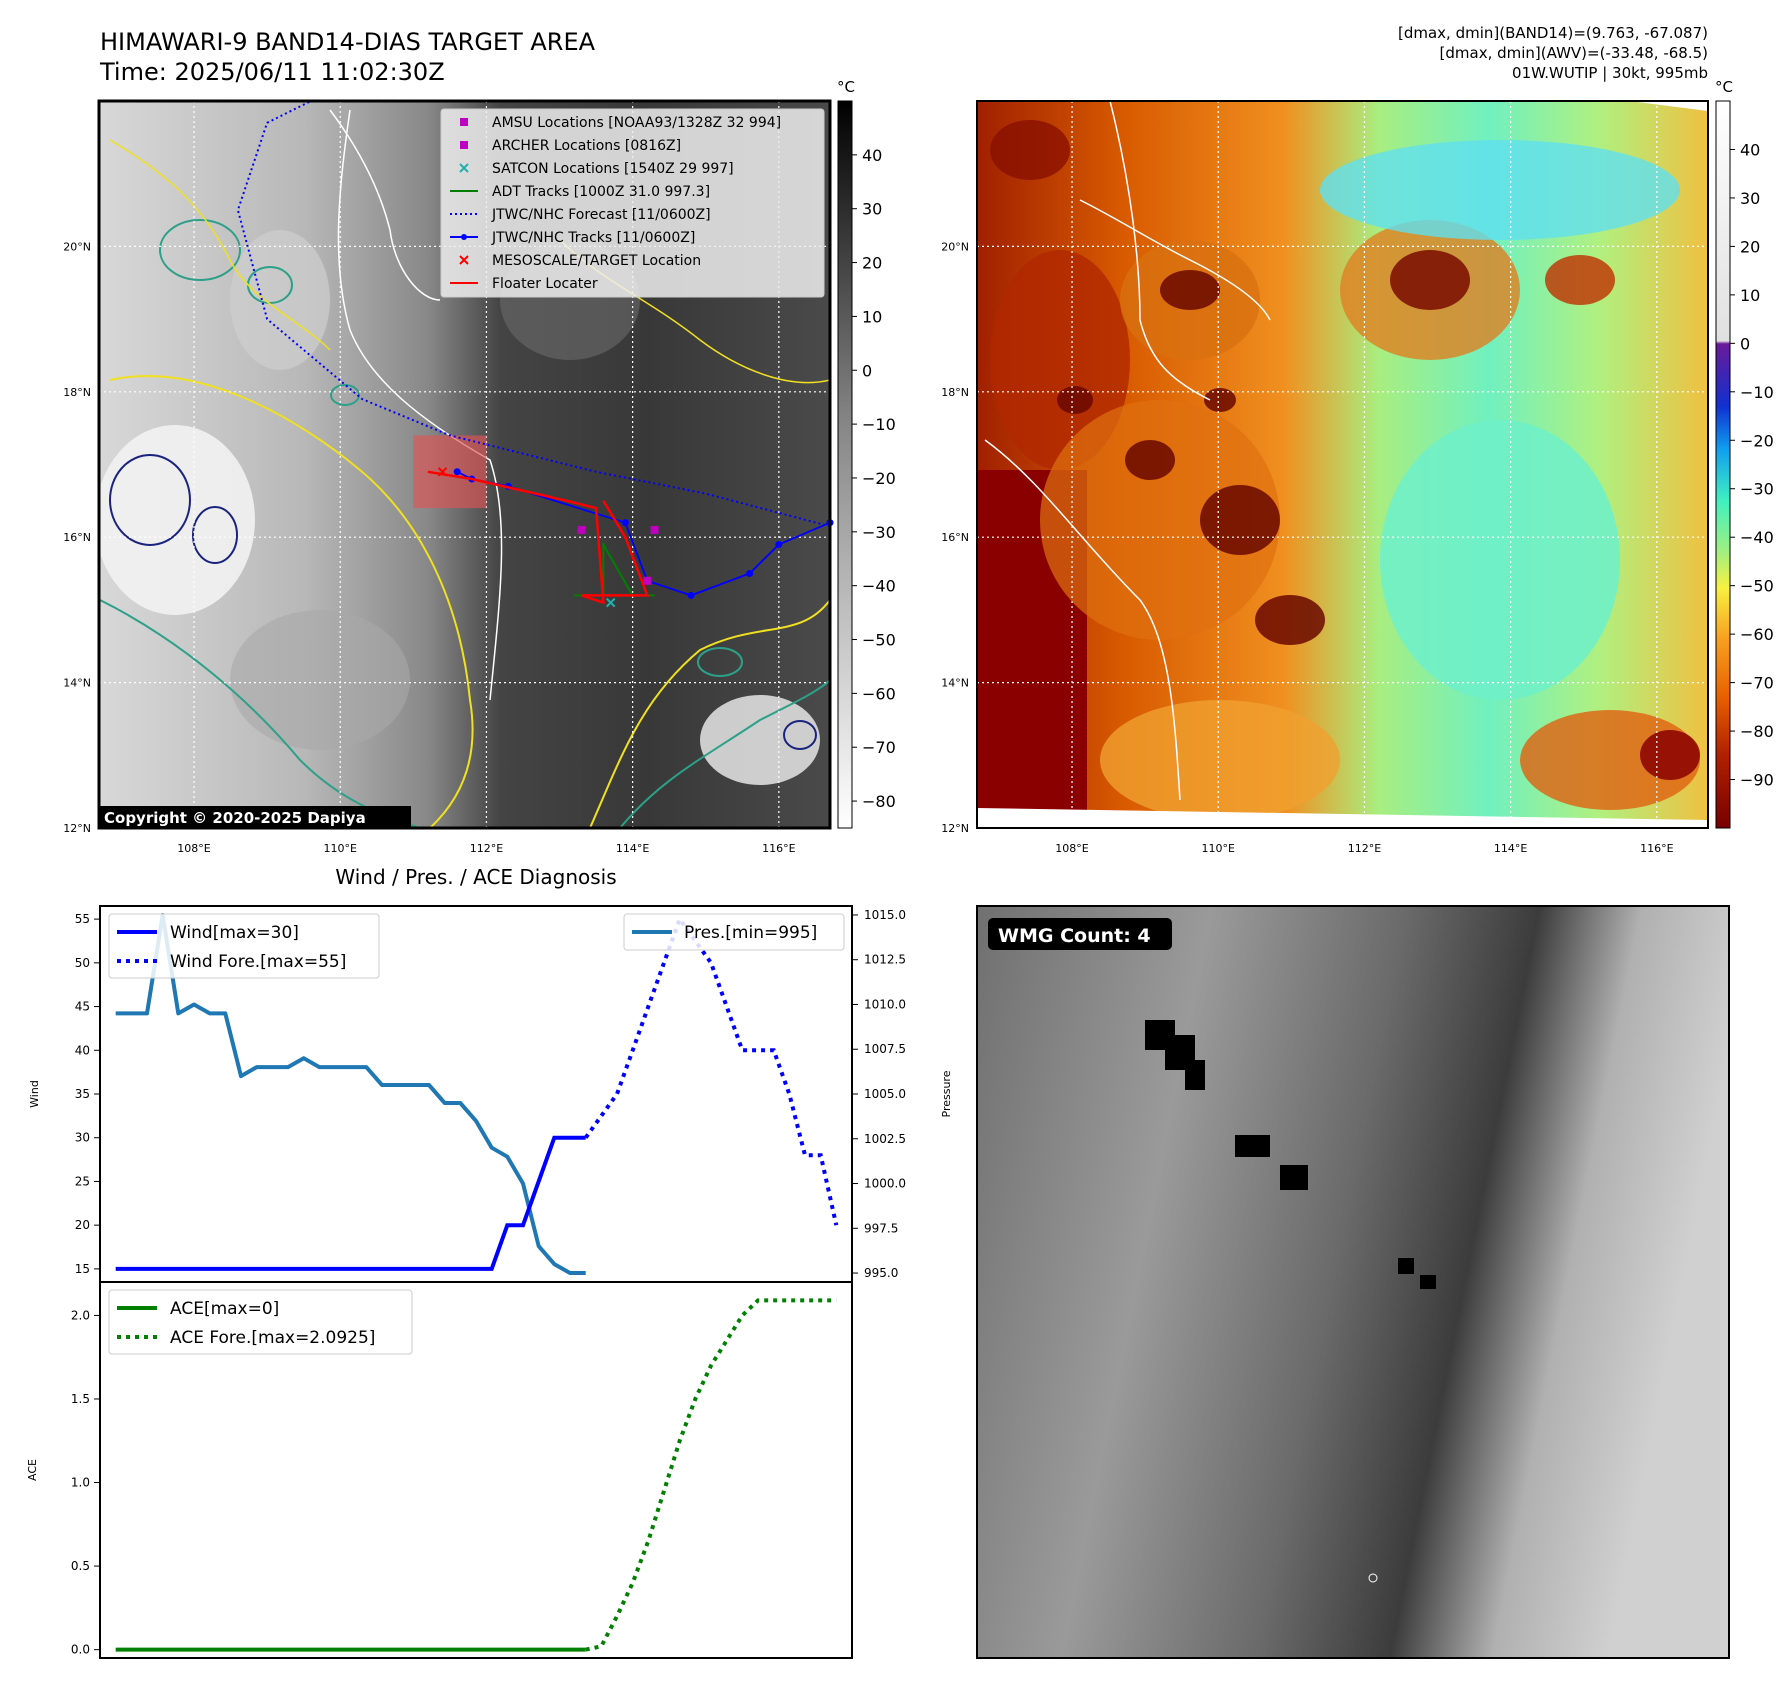 The width and height of the screenshot is (1792, 1690). What do you see at coordinates (881, 1228) in the screenshot?
I see `pressure-ytick-label: 997.5` at bounding box center [881, 1228].